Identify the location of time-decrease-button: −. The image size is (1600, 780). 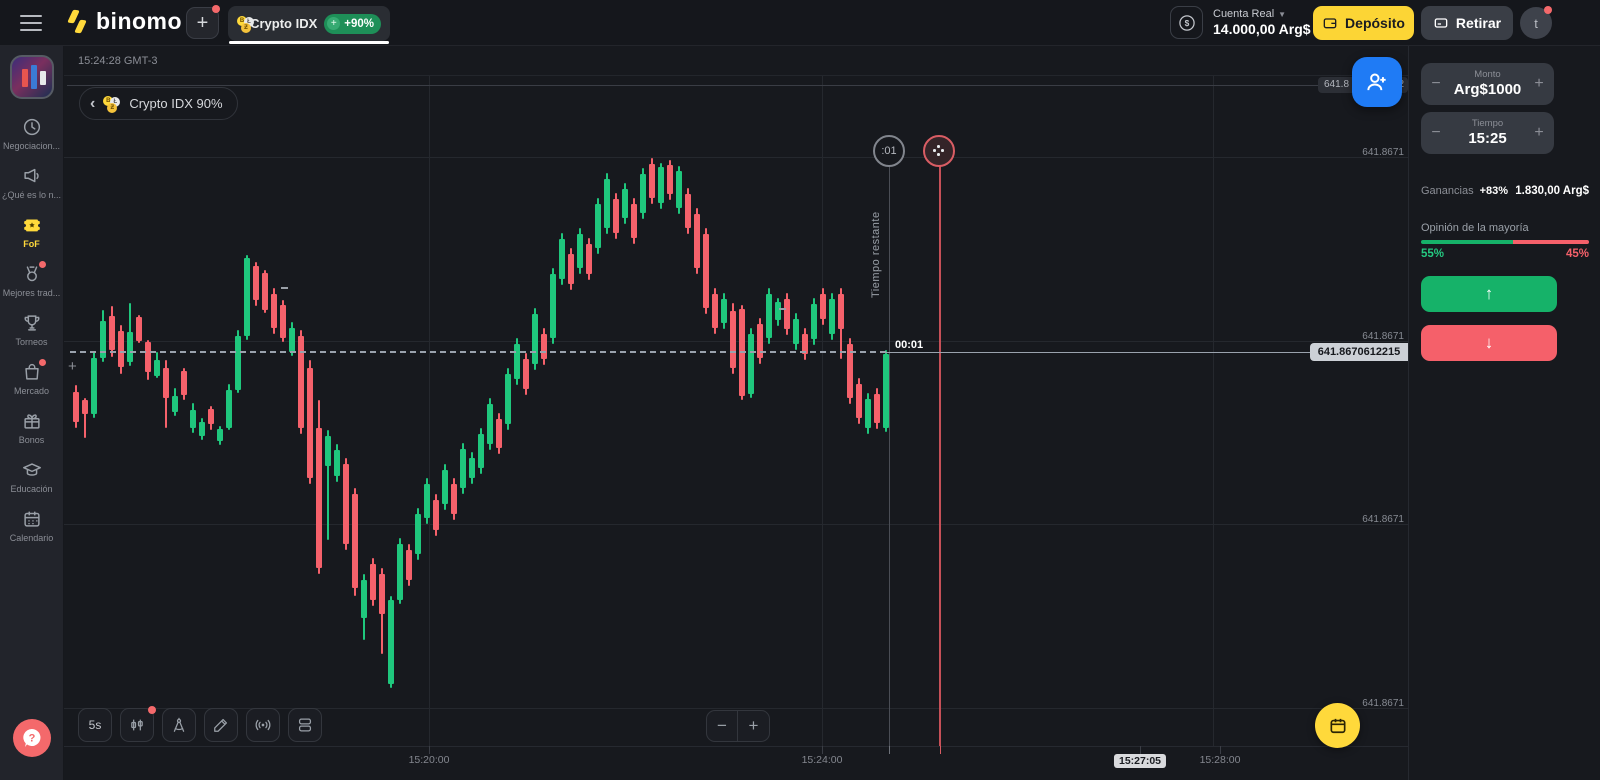
(1436, 132).